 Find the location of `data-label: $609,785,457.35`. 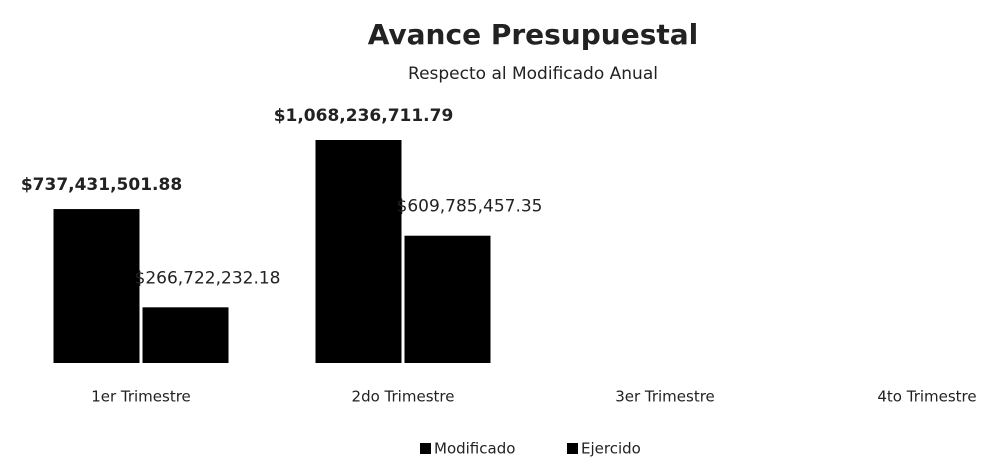

data-label: $609,785,457.35 is located at coordinates (470, 207).